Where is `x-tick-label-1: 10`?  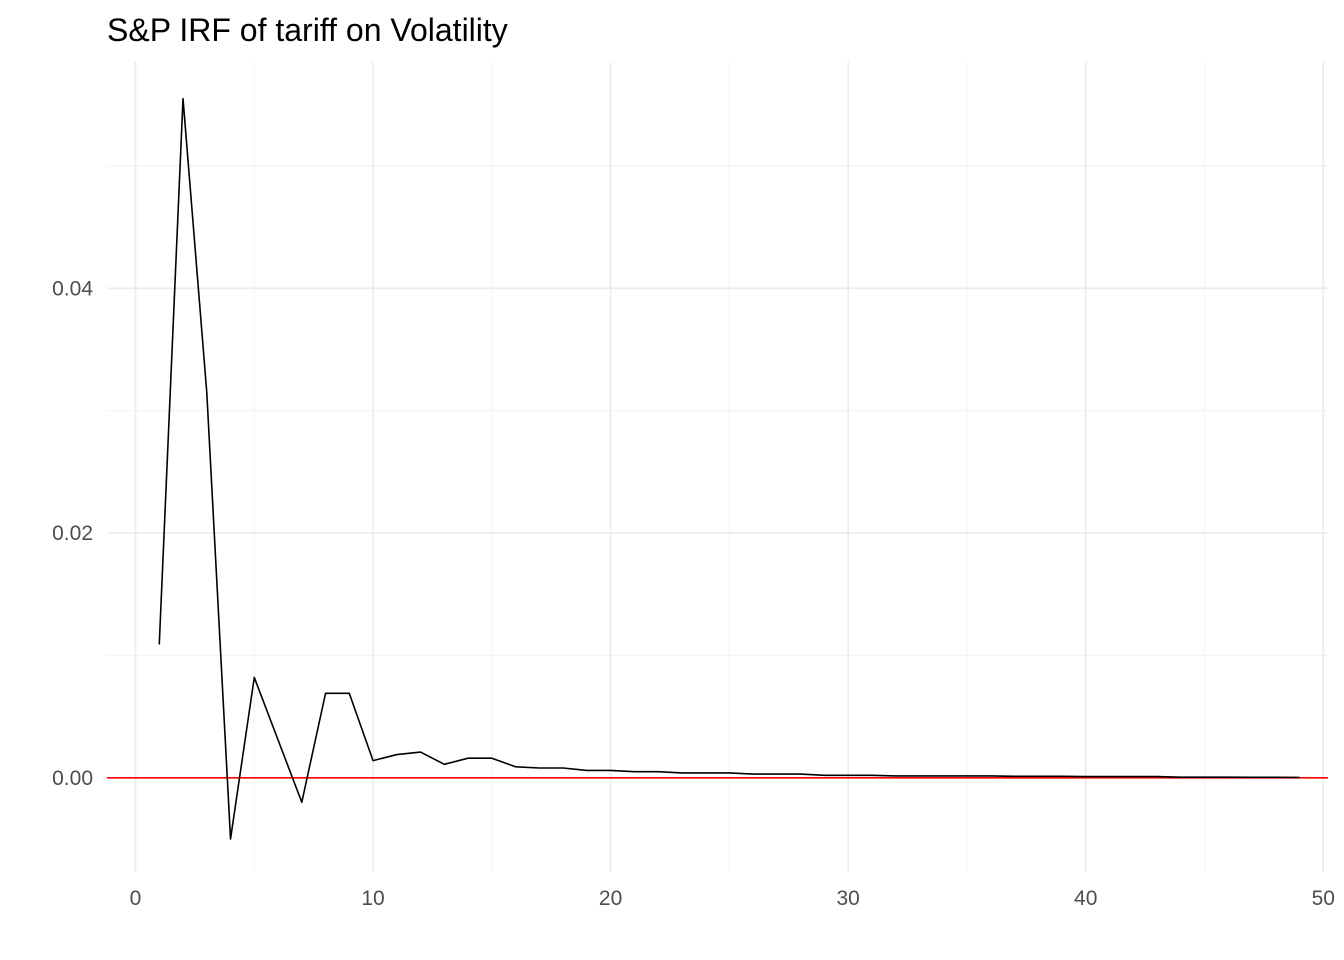
x-tick-label-1: 10 is located at coordinates (372, 898).